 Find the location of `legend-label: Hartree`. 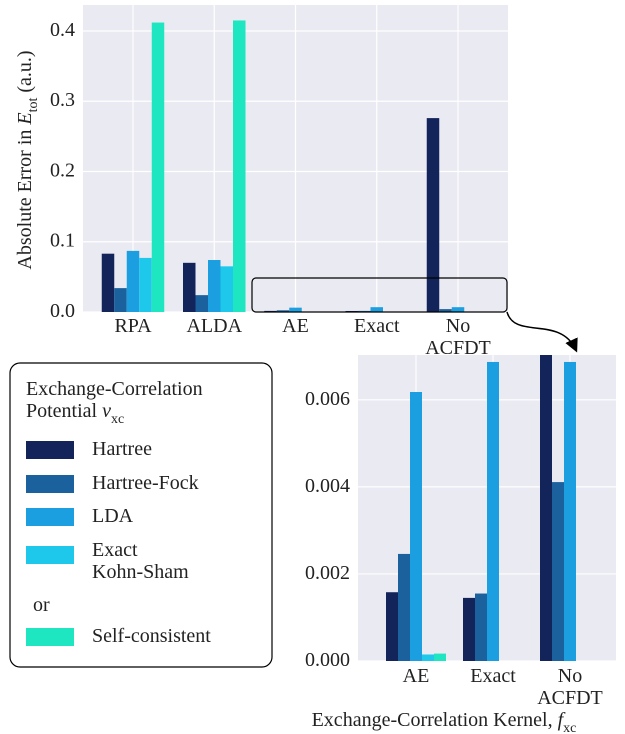

legend-label: Hartree is located at coordinates (122, 449).